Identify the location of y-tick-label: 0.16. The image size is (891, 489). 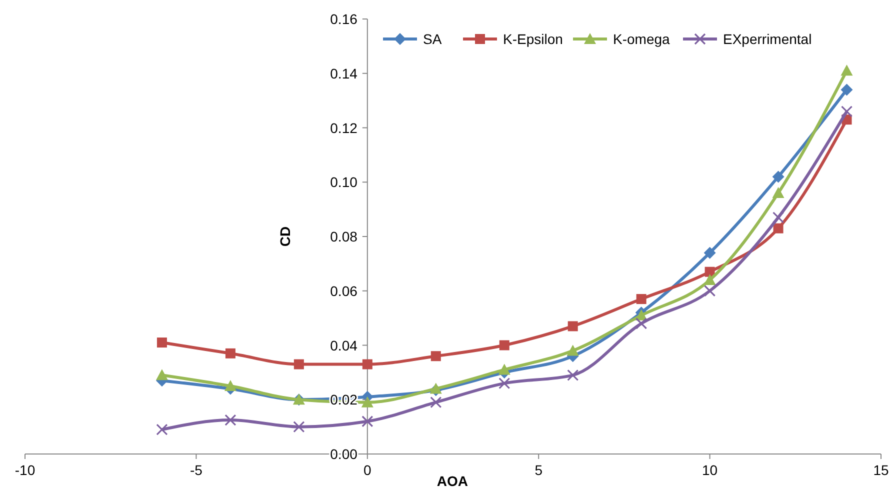
(344, 19).